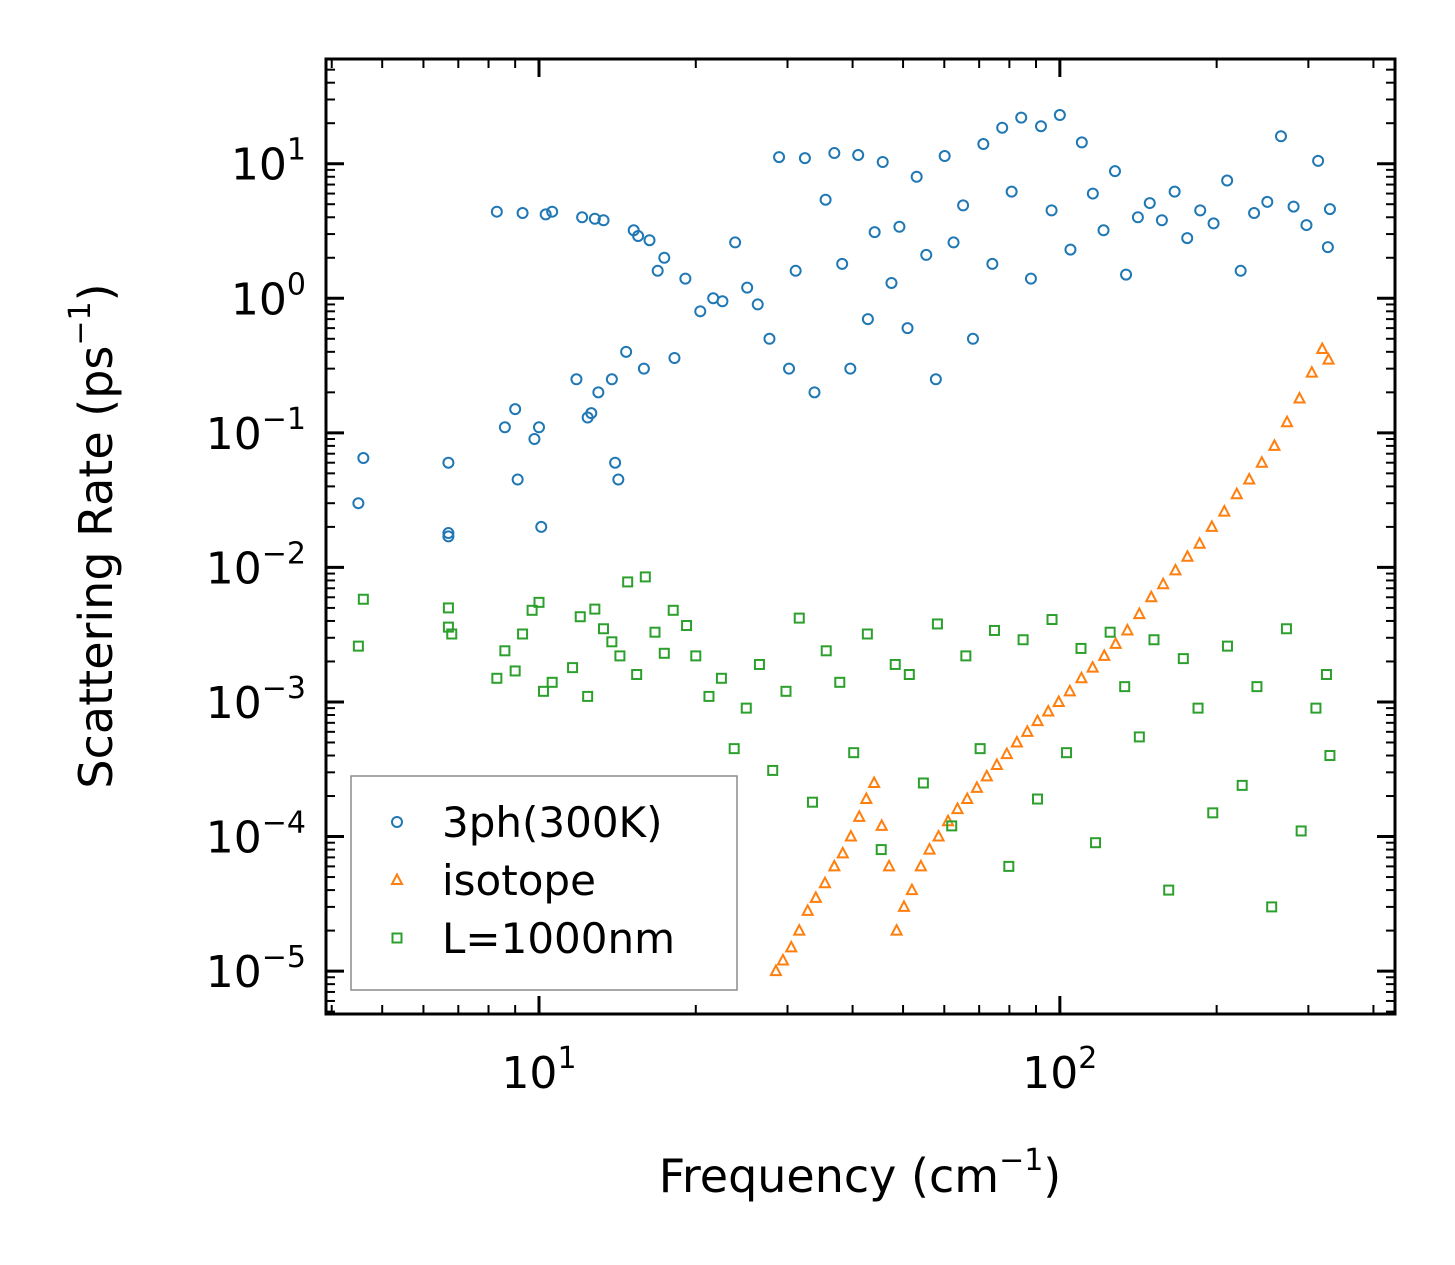 This screenshot has height=1265, width=1455. Describe the element at coordinates (284, 553) in the screenshot. I see `y-tick-label-exp: −2` at that location.